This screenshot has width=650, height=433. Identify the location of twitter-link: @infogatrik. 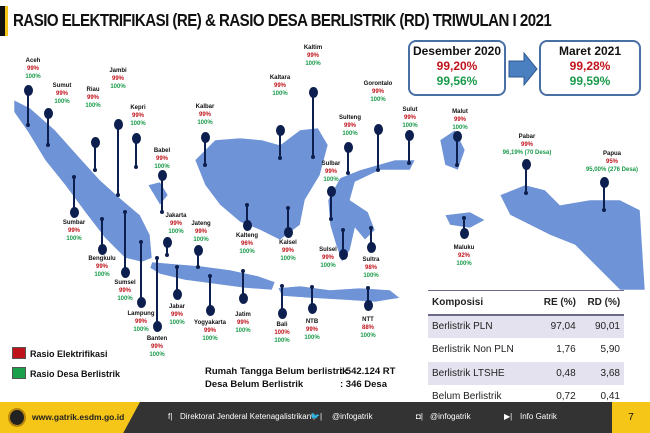
(352, 416).